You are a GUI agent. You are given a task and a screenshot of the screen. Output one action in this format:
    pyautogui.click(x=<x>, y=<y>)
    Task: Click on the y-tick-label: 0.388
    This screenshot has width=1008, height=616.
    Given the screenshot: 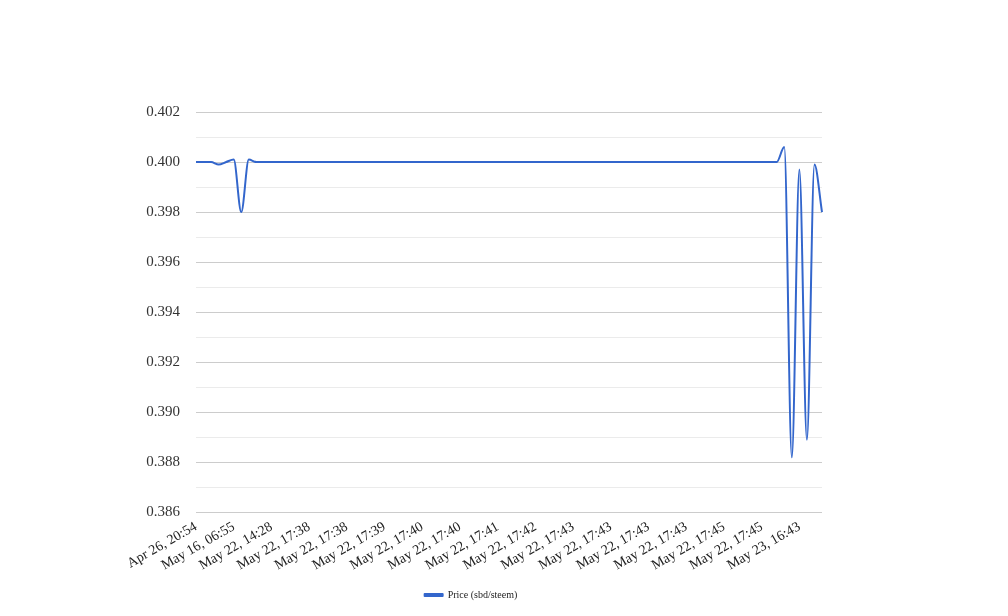 What is the action you would take?
    pyautogui.click(x=163, y=461)
    